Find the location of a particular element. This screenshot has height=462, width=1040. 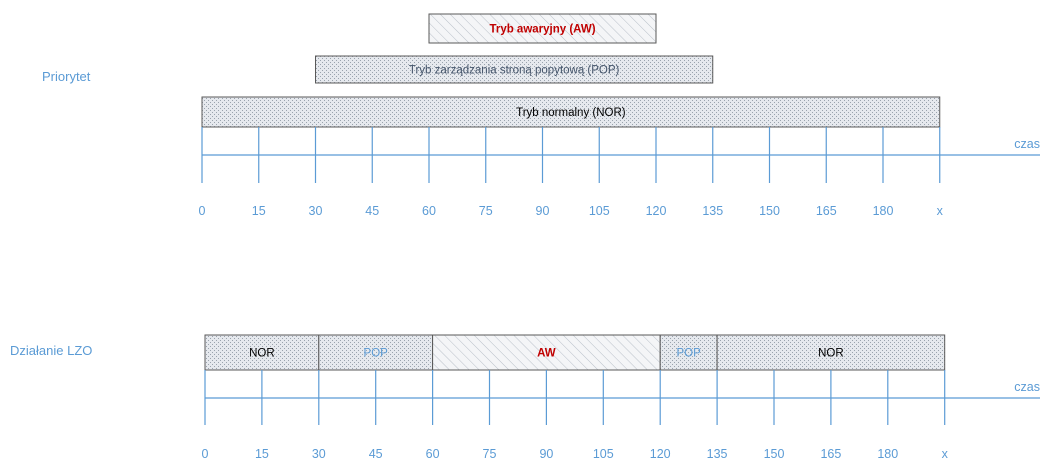

operation-segment-nor2-label: NOR is located at coordinates (831, 354).